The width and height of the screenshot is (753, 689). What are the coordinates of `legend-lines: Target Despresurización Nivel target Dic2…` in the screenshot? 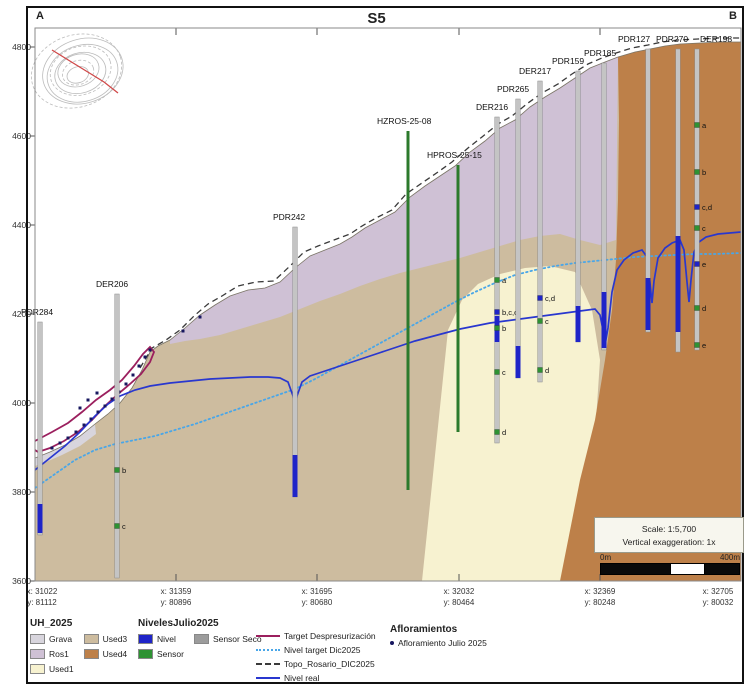 It's located at (316, 657).